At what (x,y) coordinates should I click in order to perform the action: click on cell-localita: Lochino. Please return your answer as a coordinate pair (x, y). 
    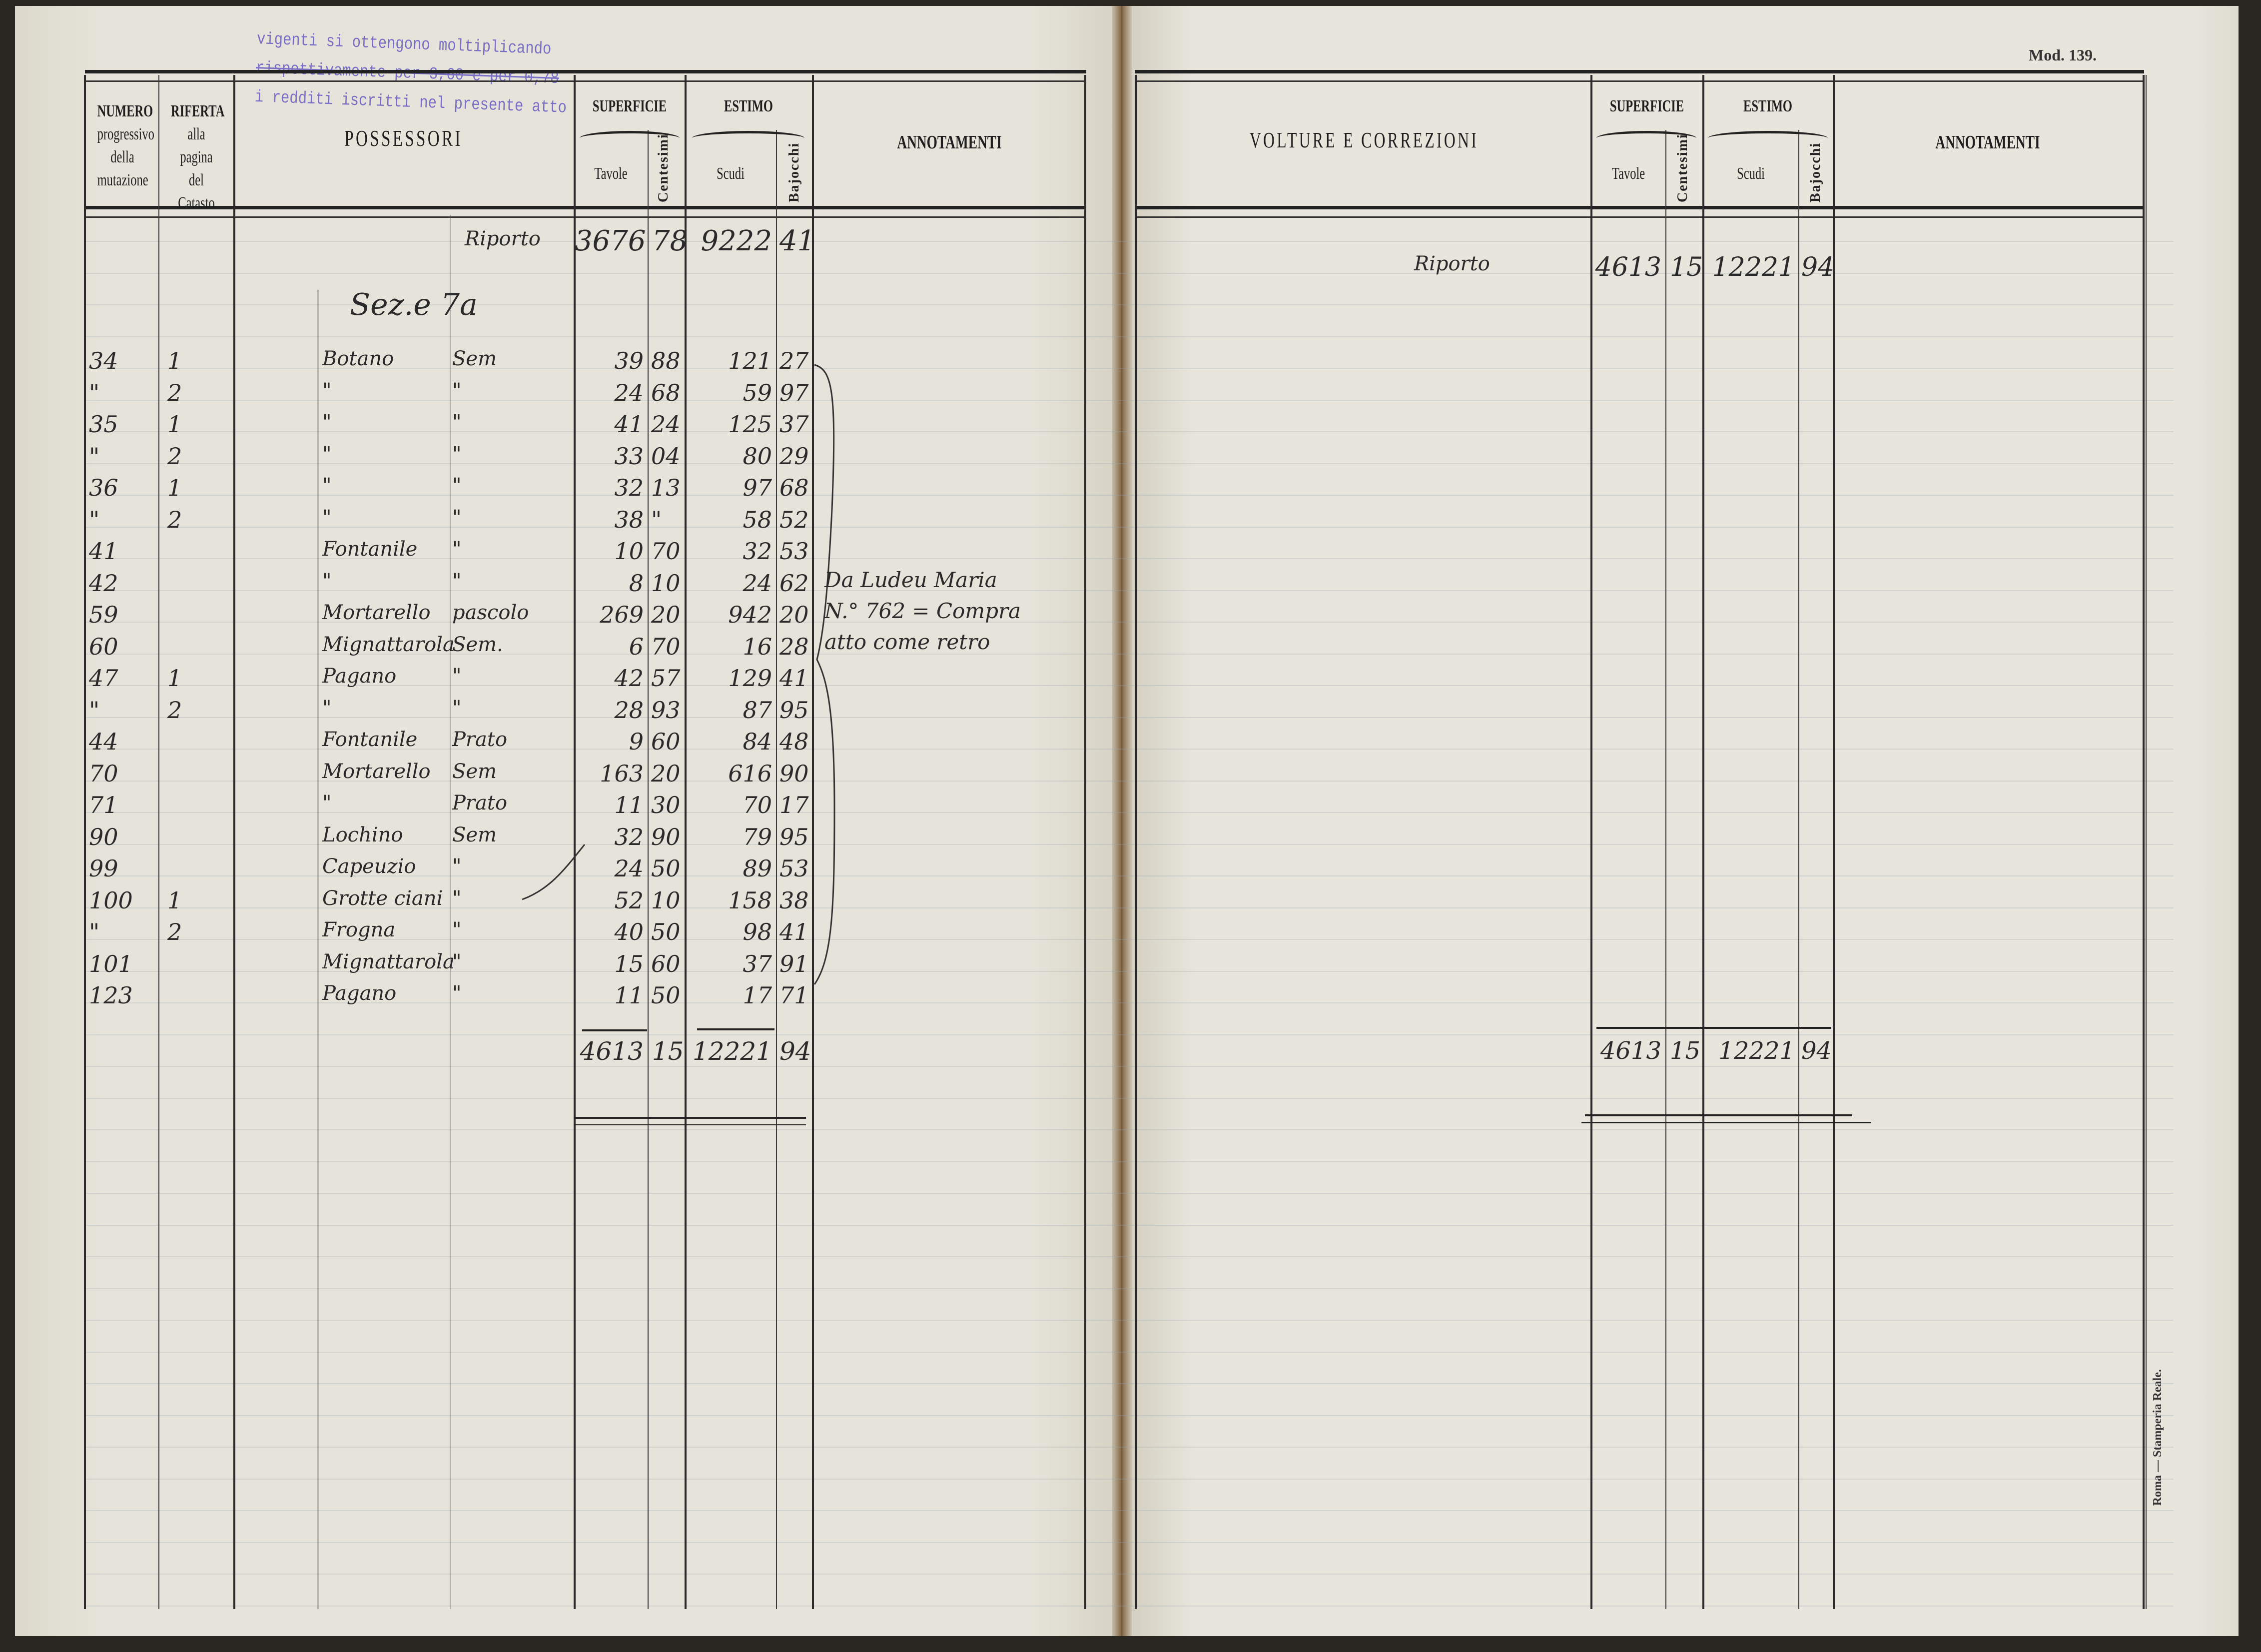
    Looking at the image, I should click on (363, 834).